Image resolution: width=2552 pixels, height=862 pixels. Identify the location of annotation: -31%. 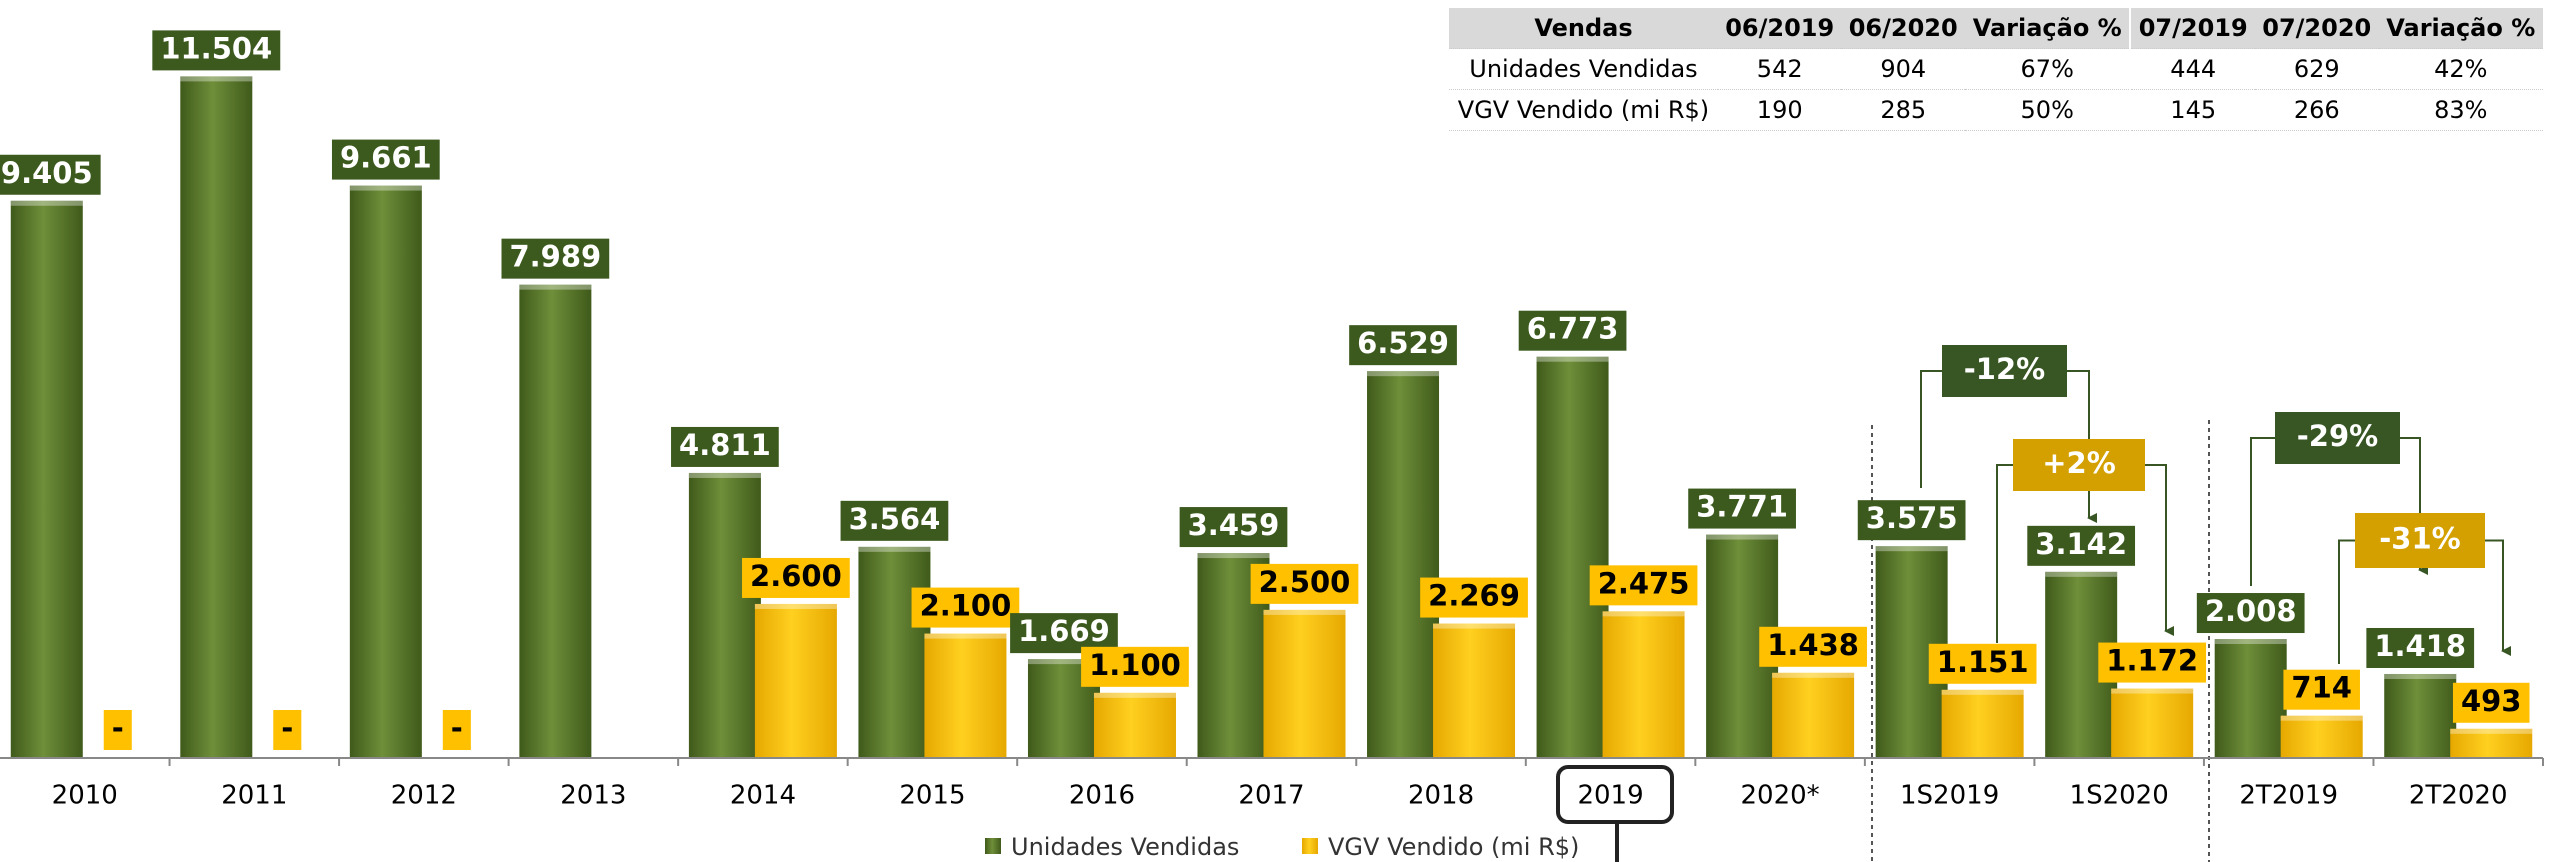
(2419, 539).